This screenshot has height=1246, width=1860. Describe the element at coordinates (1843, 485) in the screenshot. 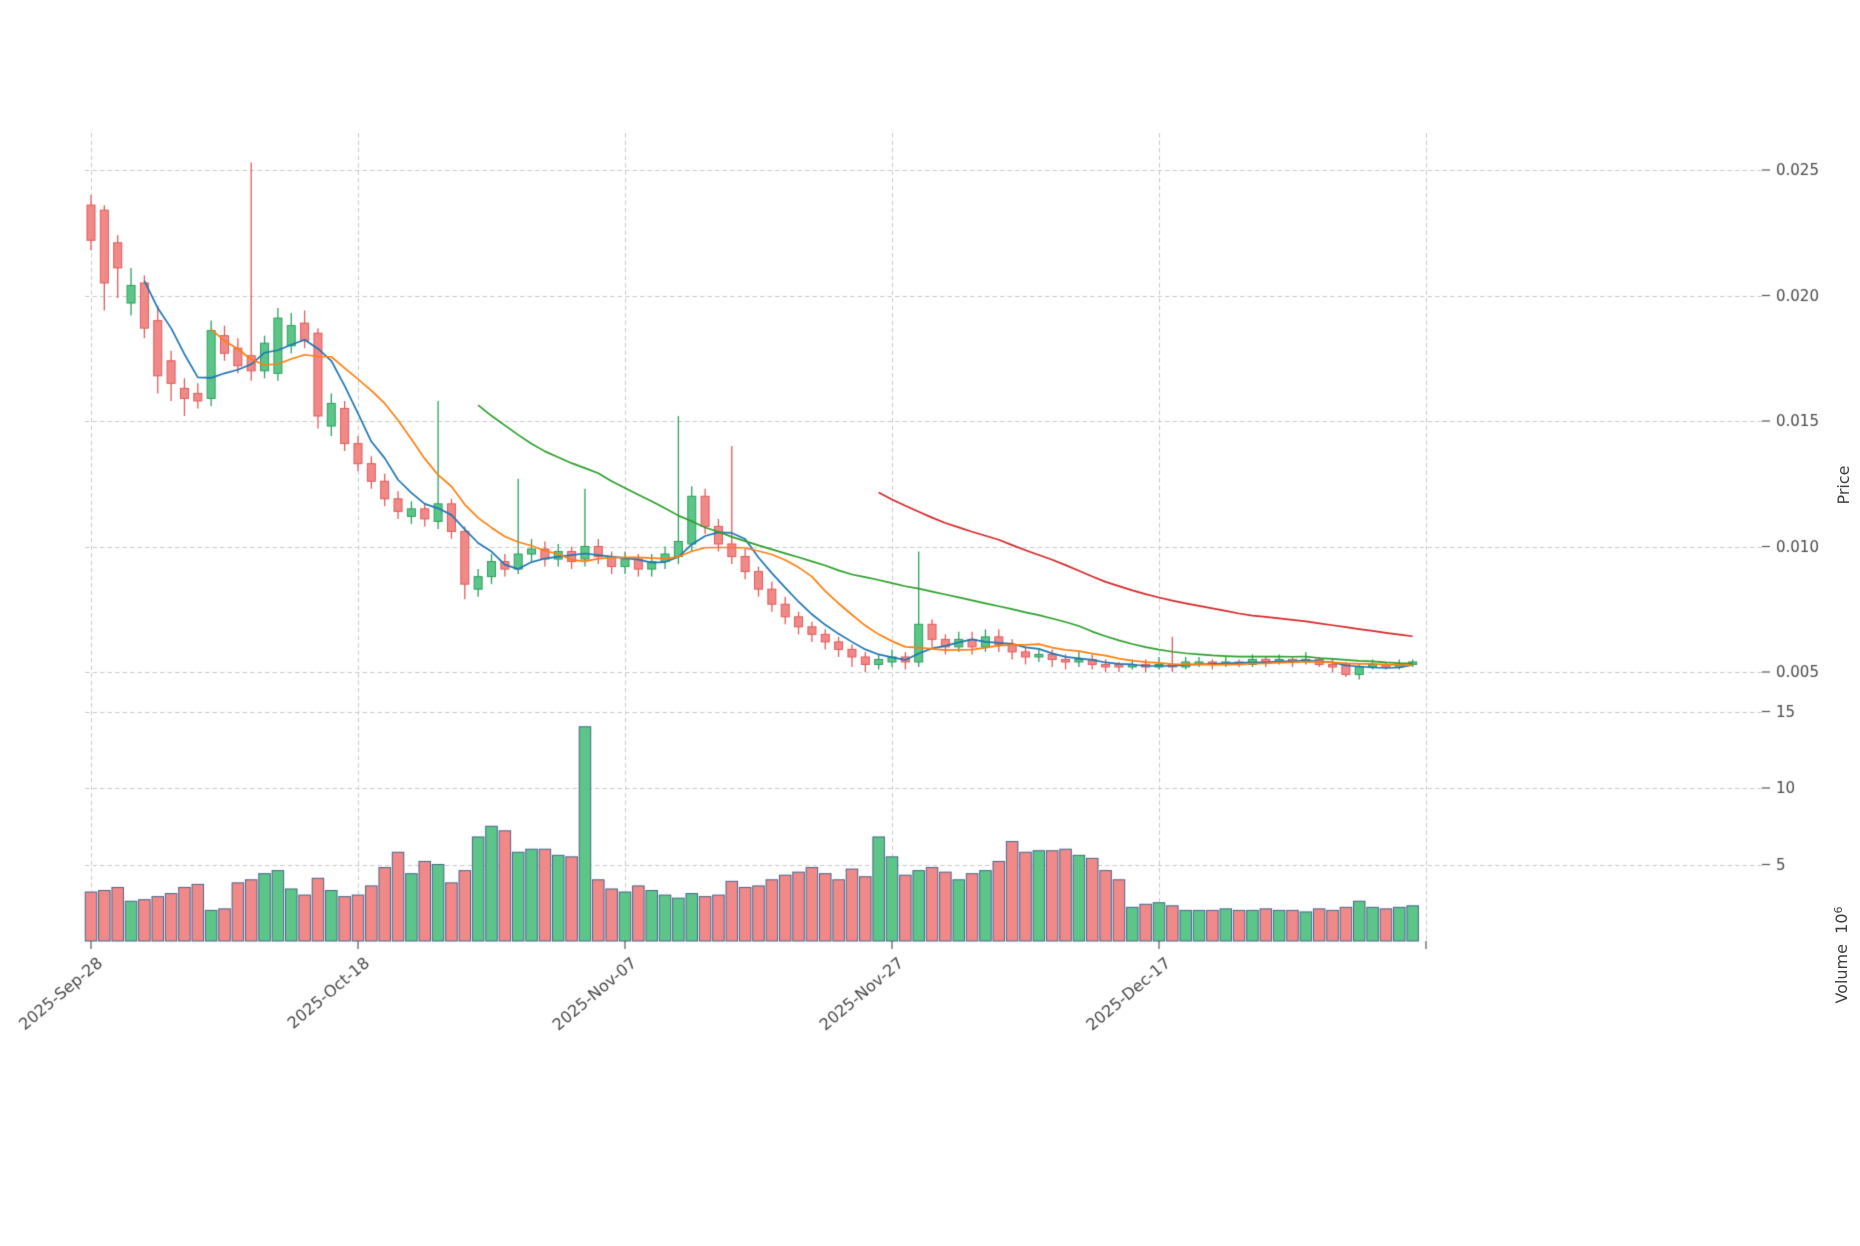

I see `price-axis-label: Price` at that location.